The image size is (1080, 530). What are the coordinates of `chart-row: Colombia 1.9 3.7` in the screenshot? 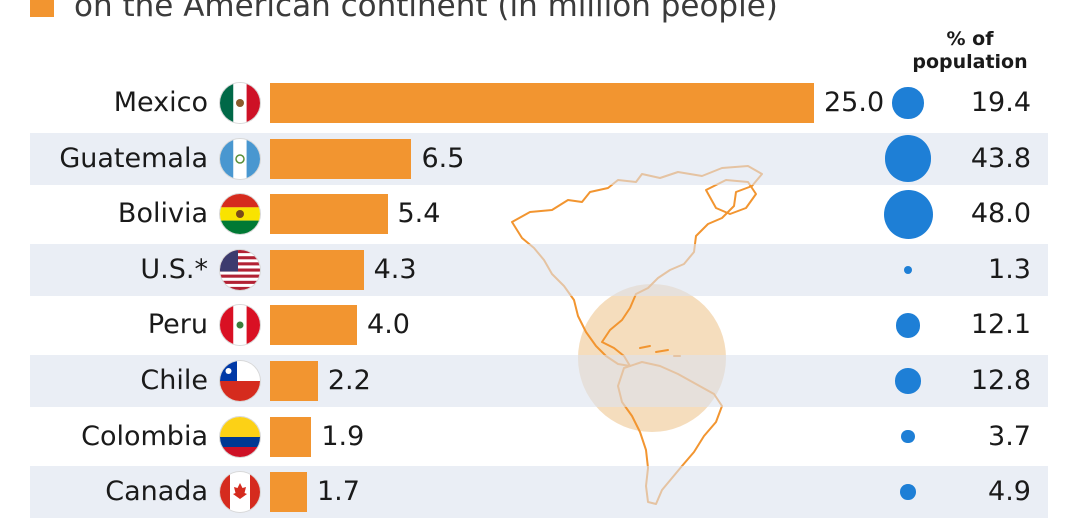 It's located at (539, 437).